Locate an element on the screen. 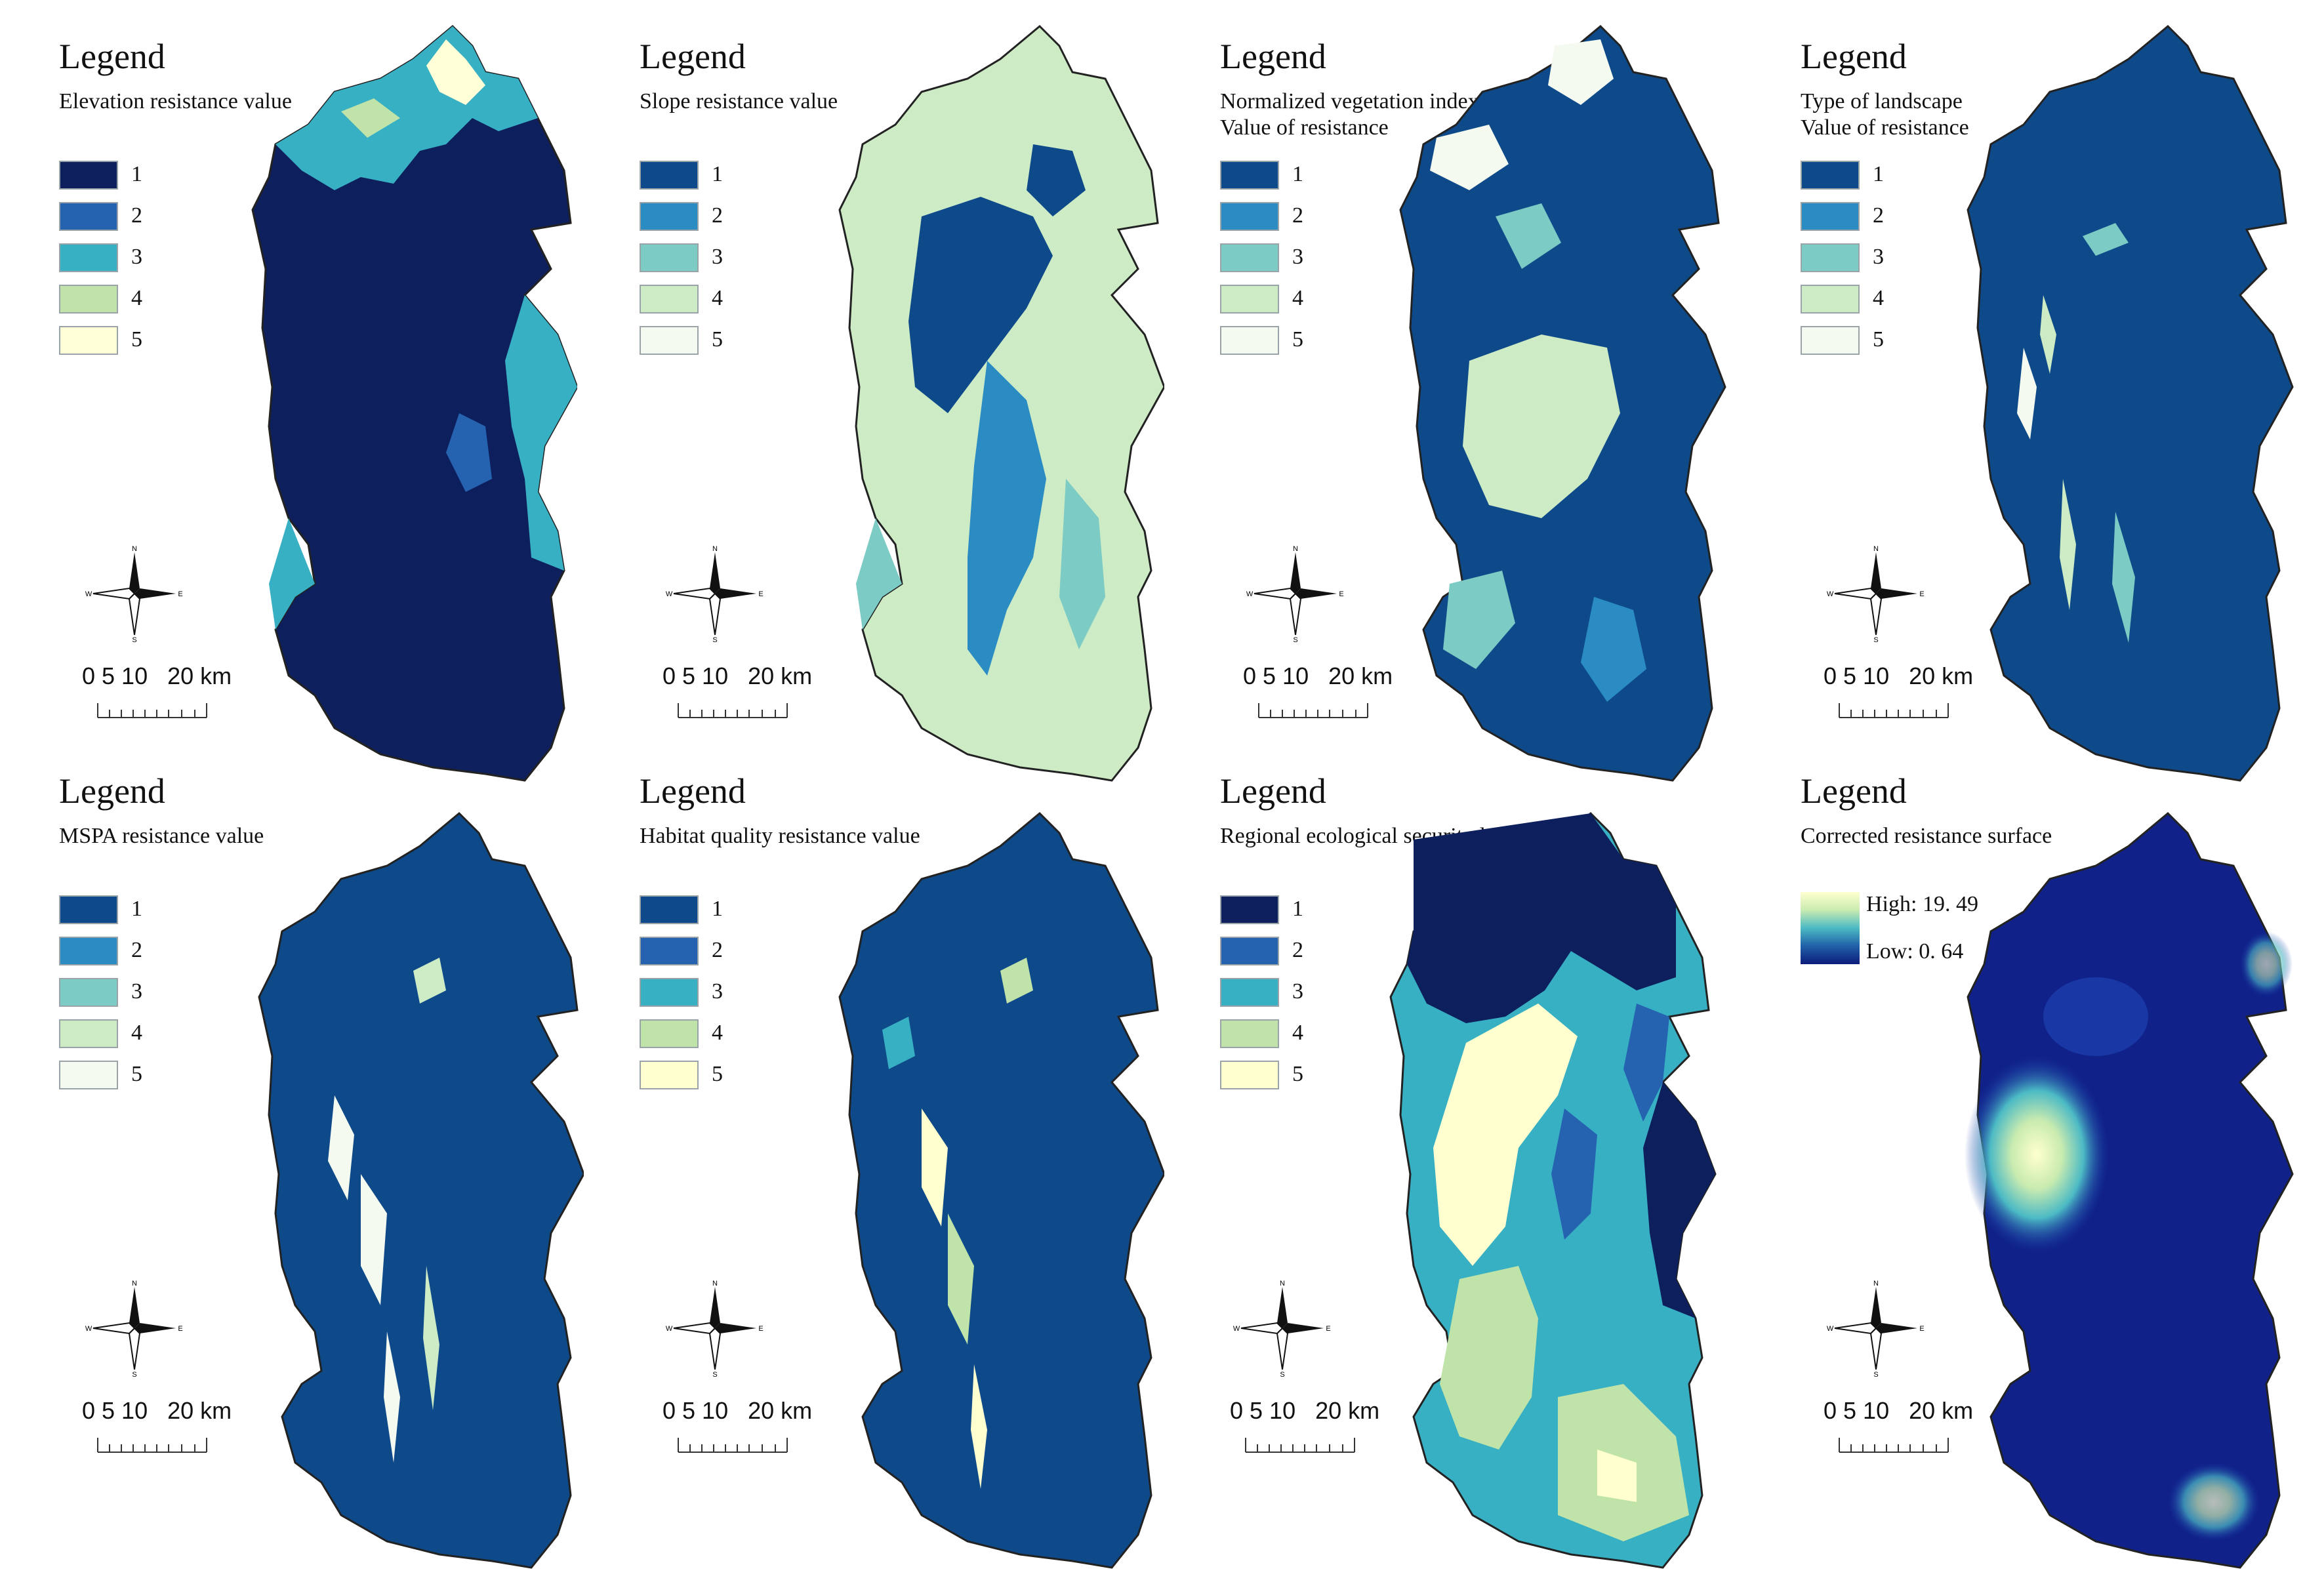 The image size is (2324, 1584). legend-subtitle: Habitat quality resistance value is located at coordinates (780, 836).